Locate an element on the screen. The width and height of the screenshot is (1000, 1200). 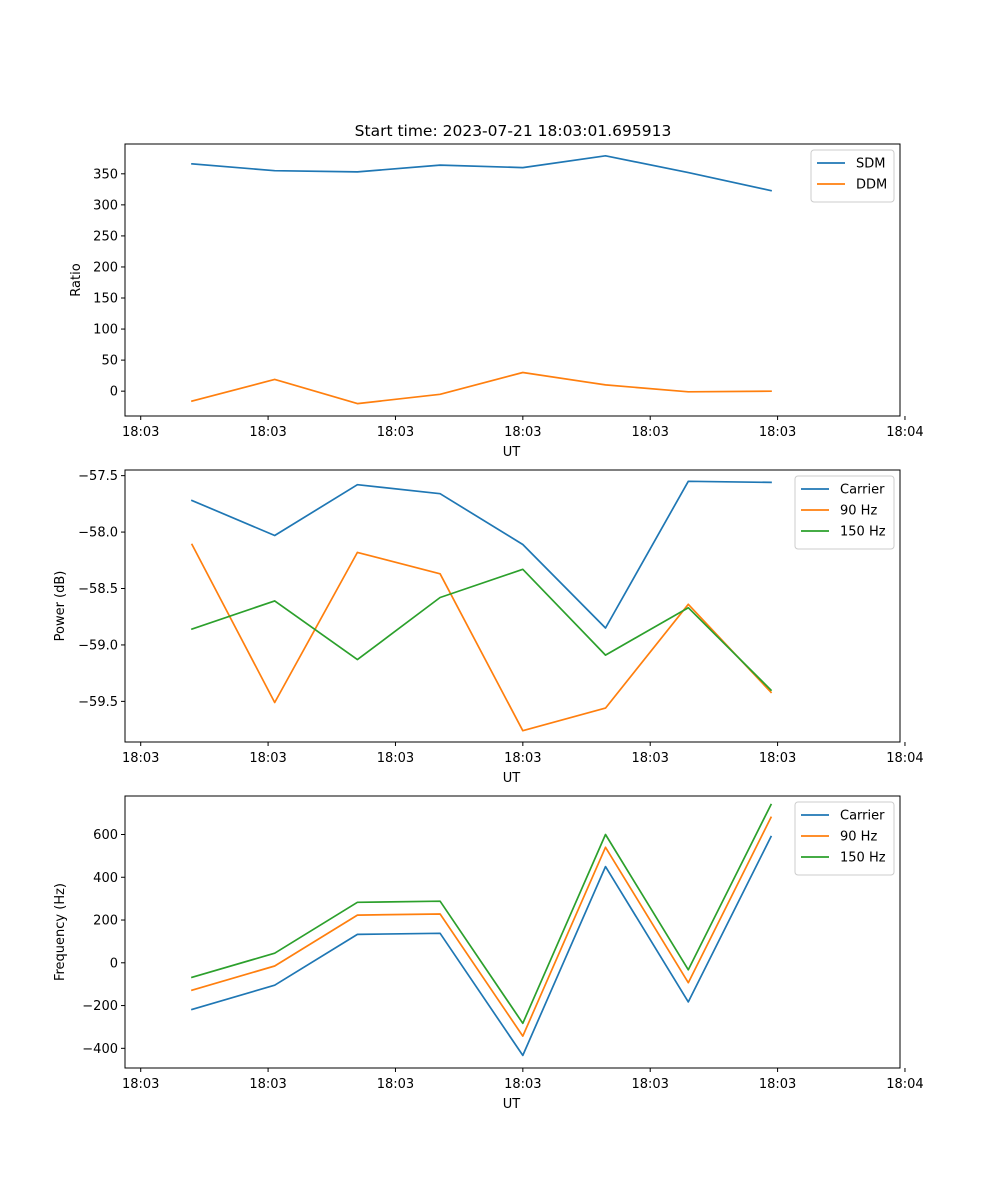
y-tick-label: 100 is located at coordinates (105, 330).